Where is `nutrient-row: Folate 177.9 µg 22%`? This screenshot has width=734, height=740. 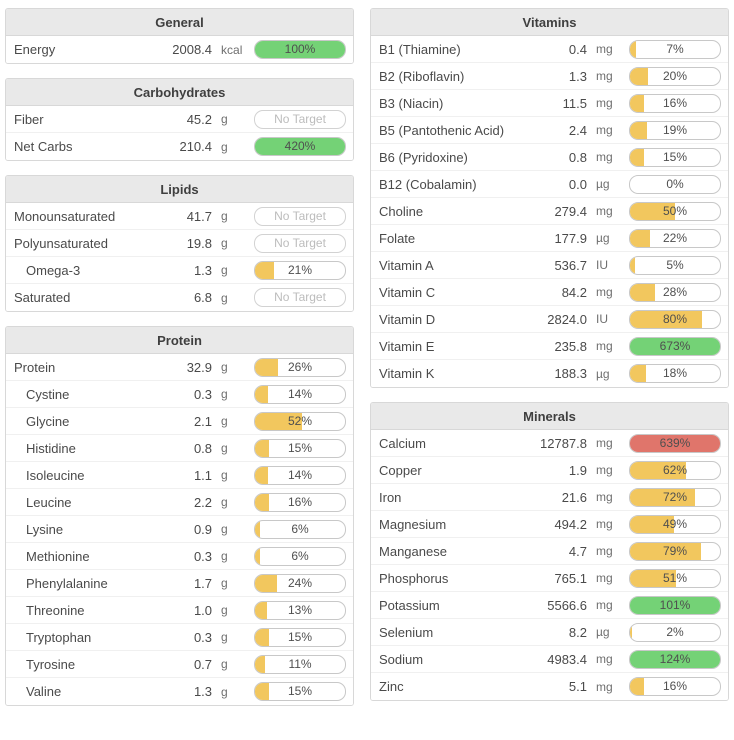 nutrient-row: Folate 177.9 µg 22% is located at coordinates (549, 238).